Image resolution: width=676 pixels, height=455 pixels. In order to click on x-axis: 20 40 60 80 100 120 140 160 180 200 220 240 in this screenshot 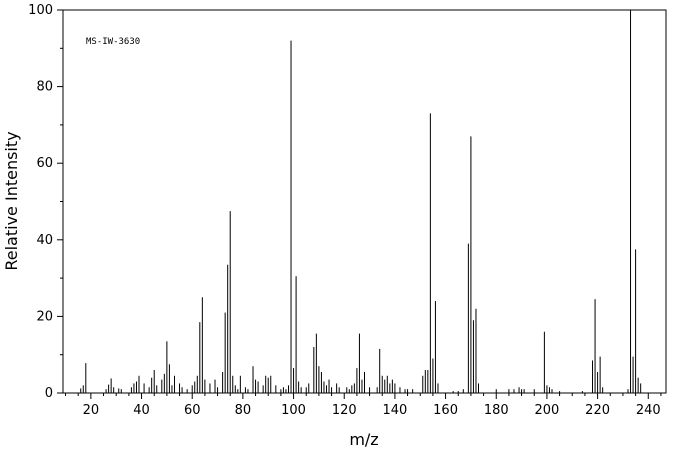, I will do `click(363, 405)`.